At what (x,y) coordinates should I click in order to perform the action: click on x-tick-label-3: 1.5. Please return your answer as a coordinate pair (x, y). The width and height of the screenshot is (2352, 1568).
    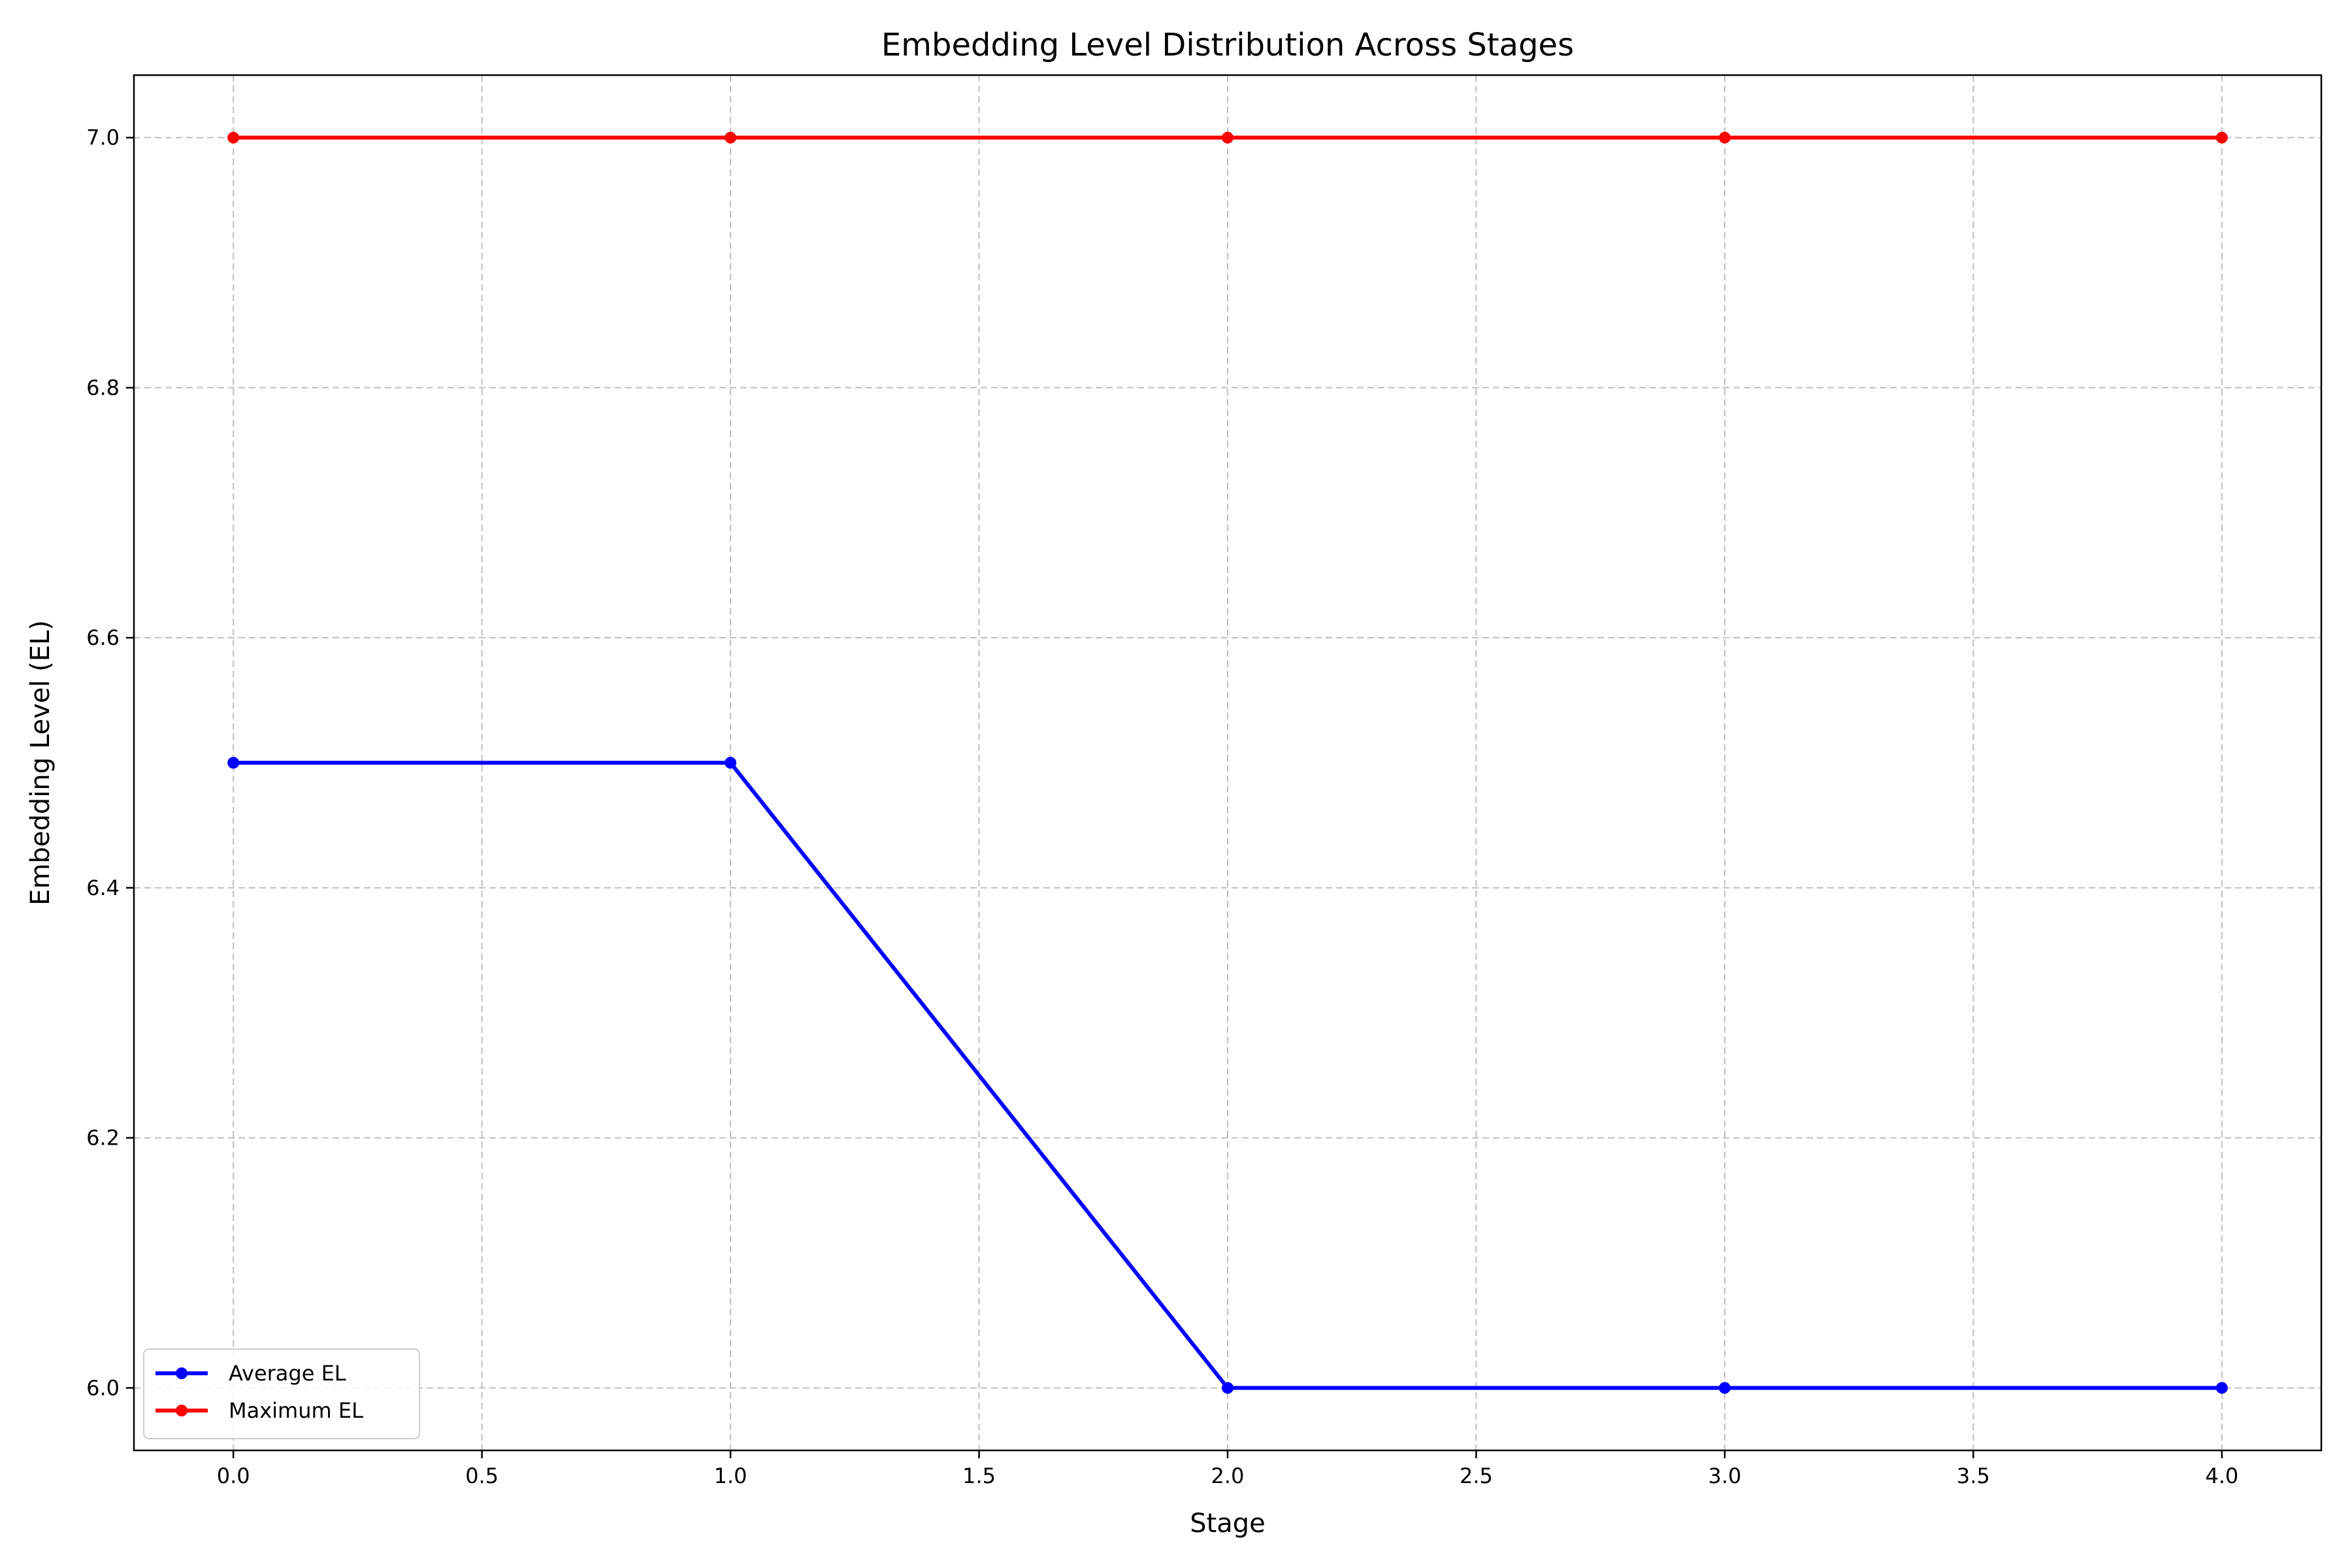
    Looking at the image, I should click on (979, 1475).